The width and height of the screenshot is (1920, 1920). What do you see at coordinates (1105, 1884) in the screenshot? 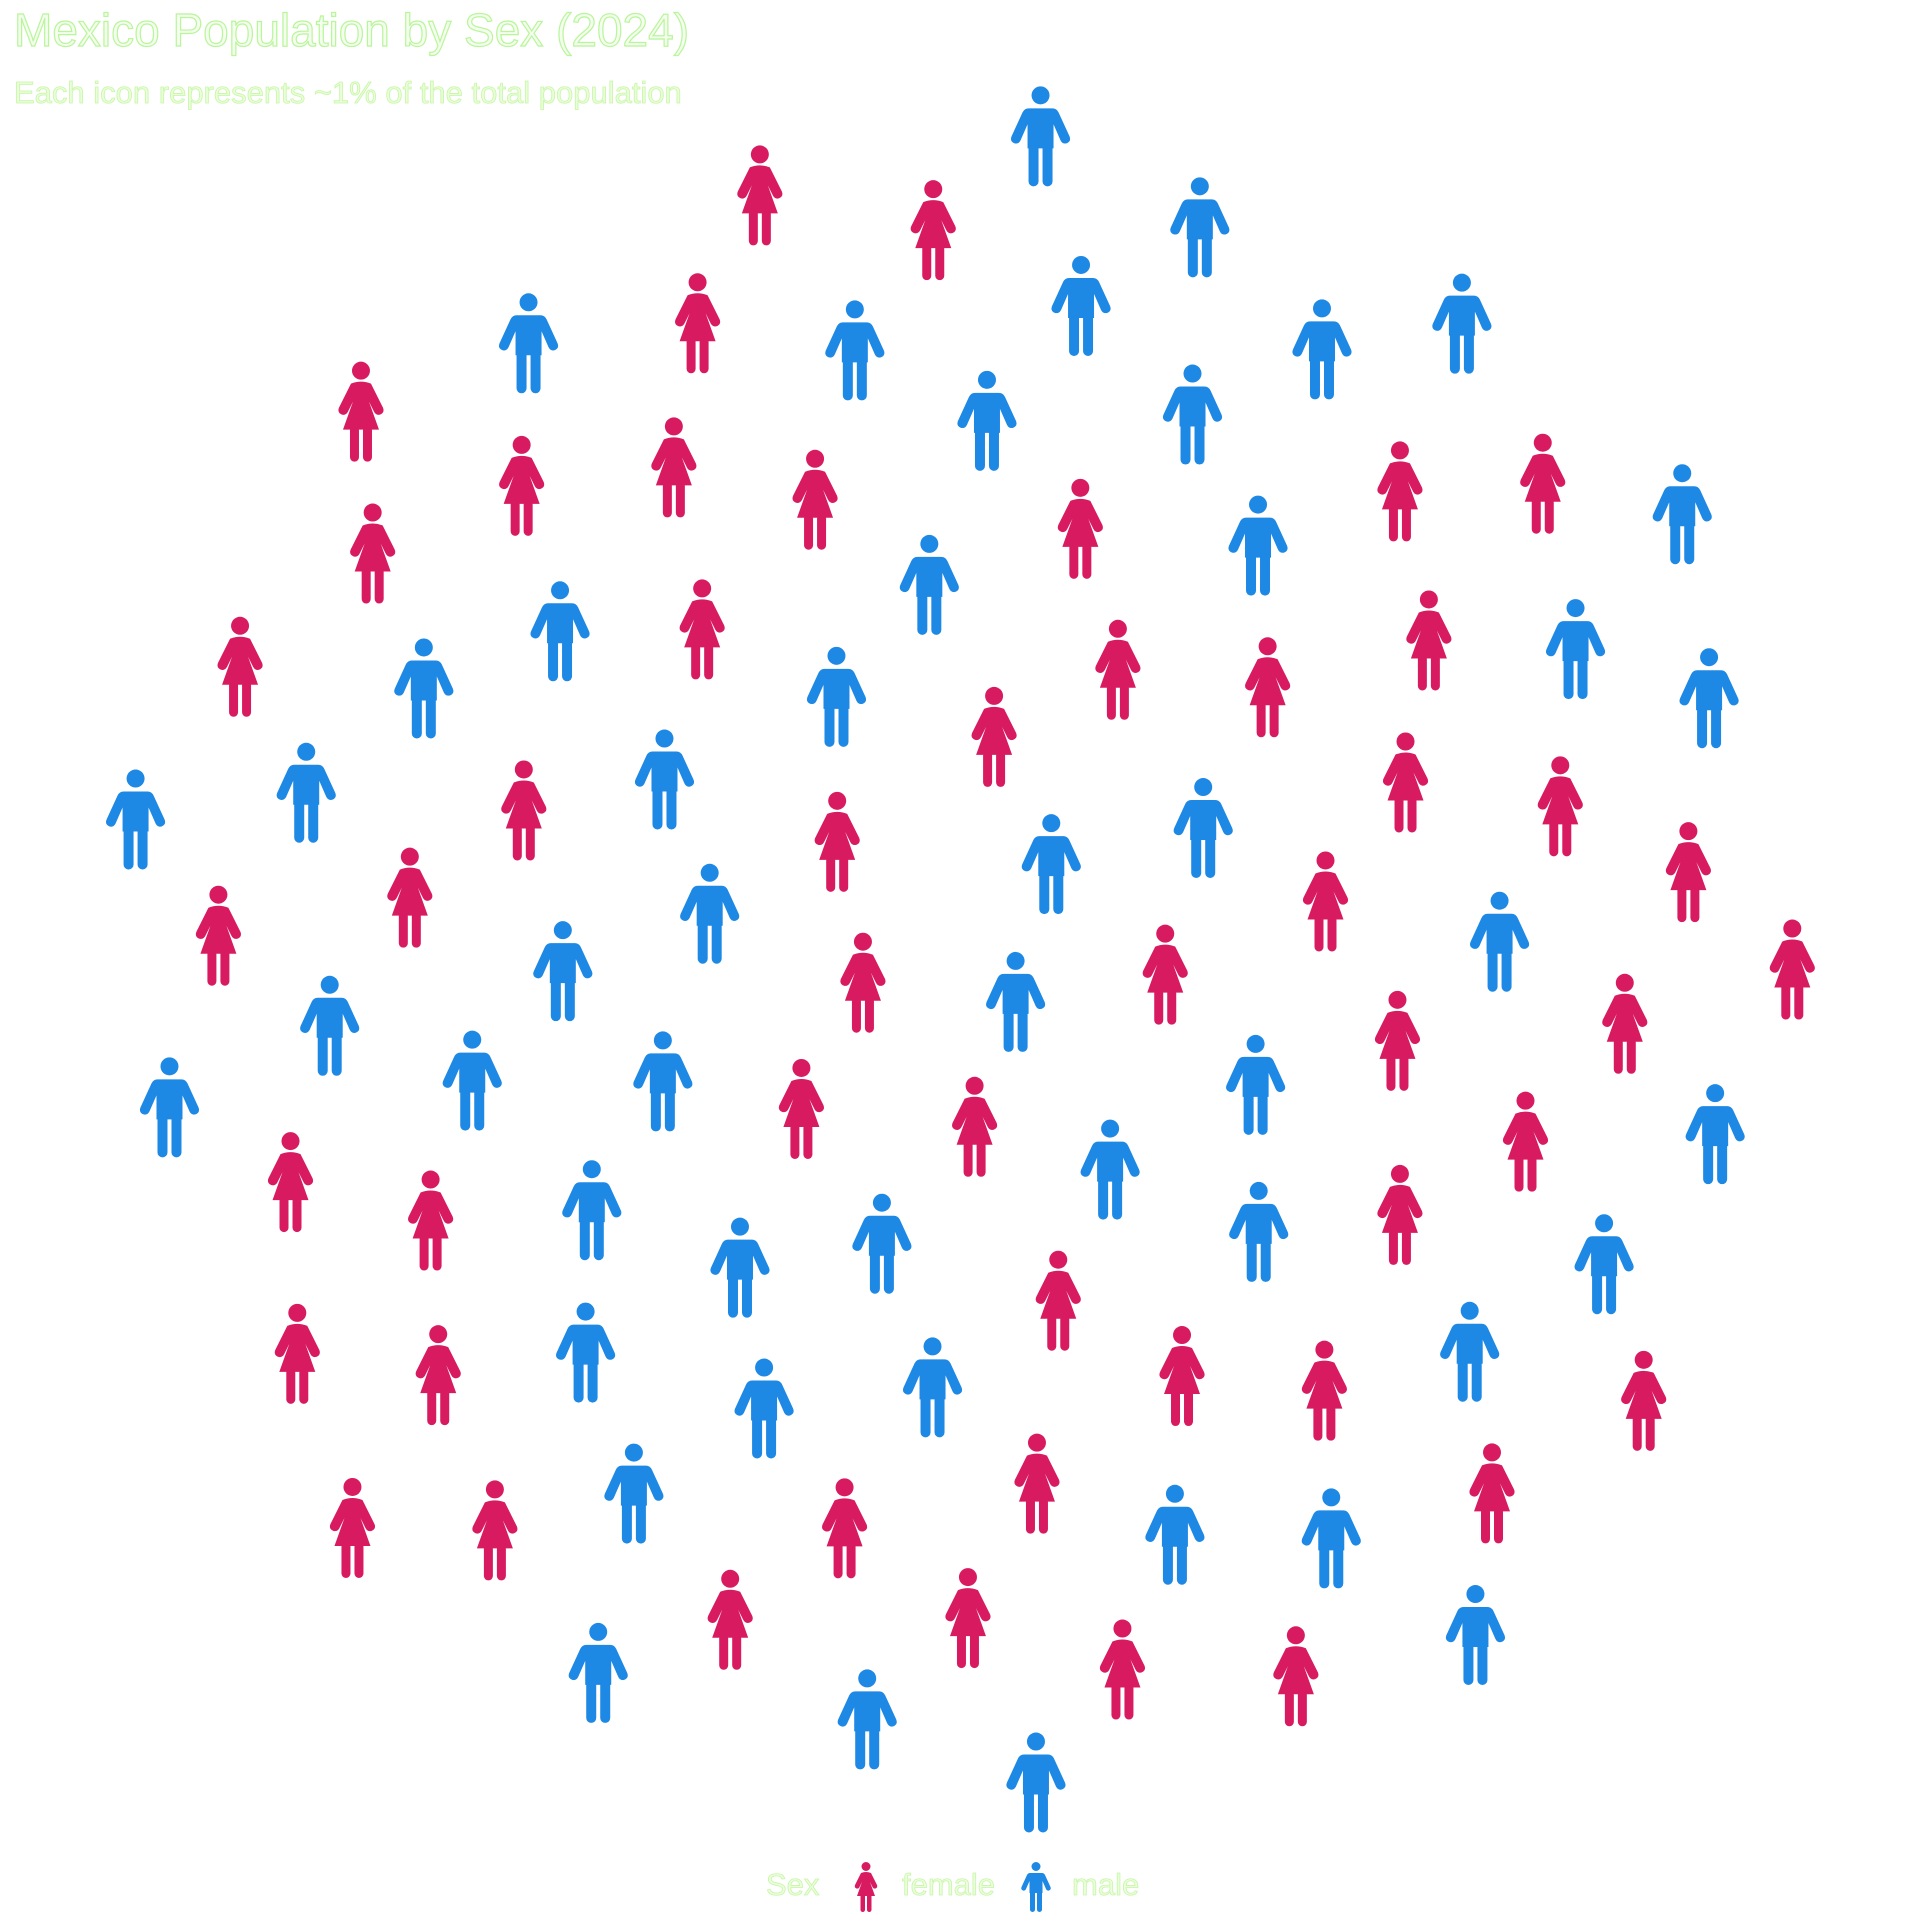
I see `legend-label: male` at bounding box center [1105, 1884].